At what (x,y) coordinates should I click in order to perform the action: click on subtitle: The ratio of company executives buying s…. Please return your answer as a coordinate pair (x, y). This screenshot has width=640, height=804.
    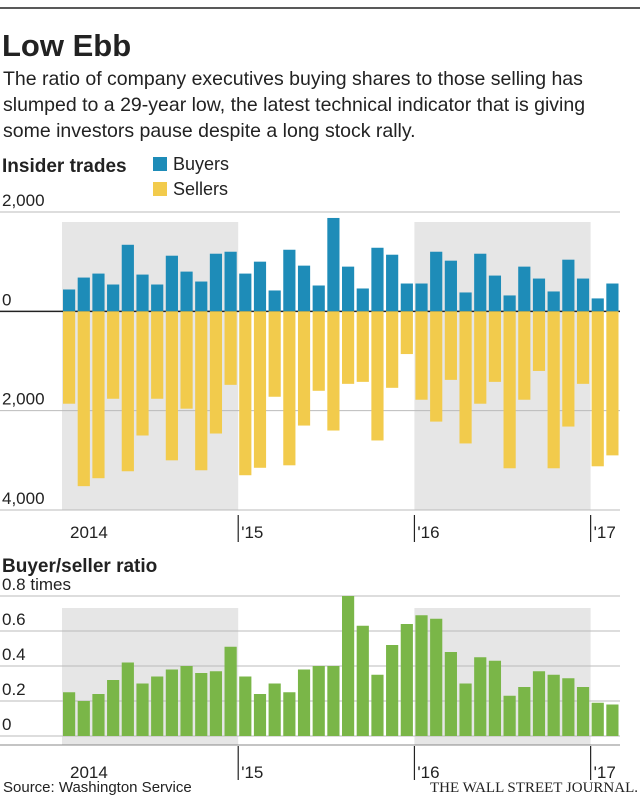
    Looking at the image, I should click on (294, 105).